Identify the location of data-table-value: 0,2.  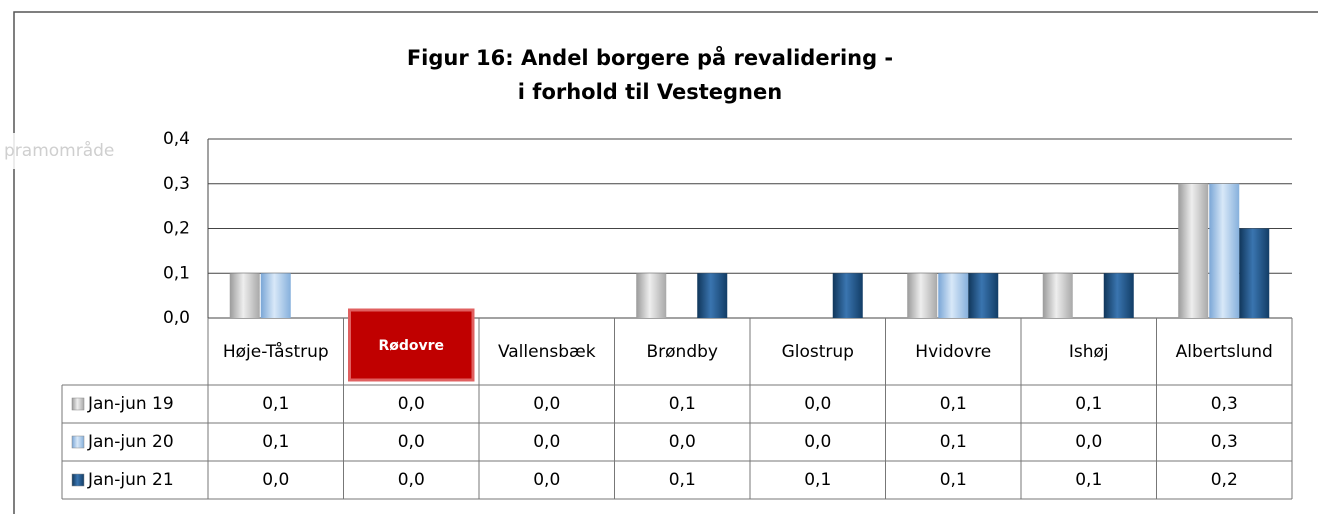
(1224, 480).